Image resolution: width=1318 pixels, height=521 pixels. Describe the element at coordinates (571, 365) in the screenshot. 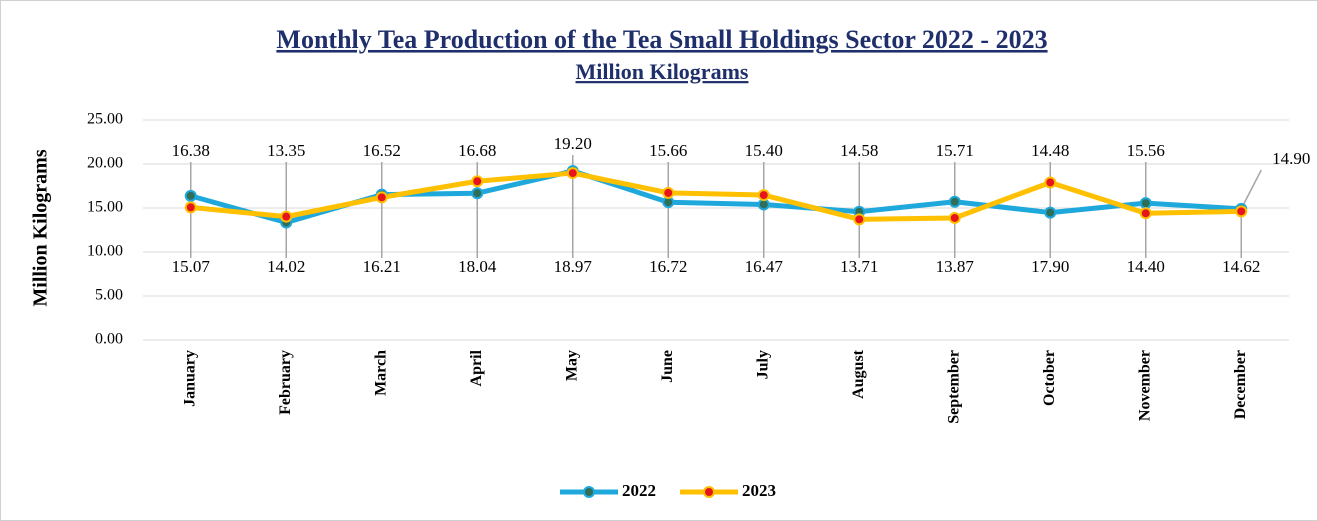

I see `x-tick-label: May` at that location.